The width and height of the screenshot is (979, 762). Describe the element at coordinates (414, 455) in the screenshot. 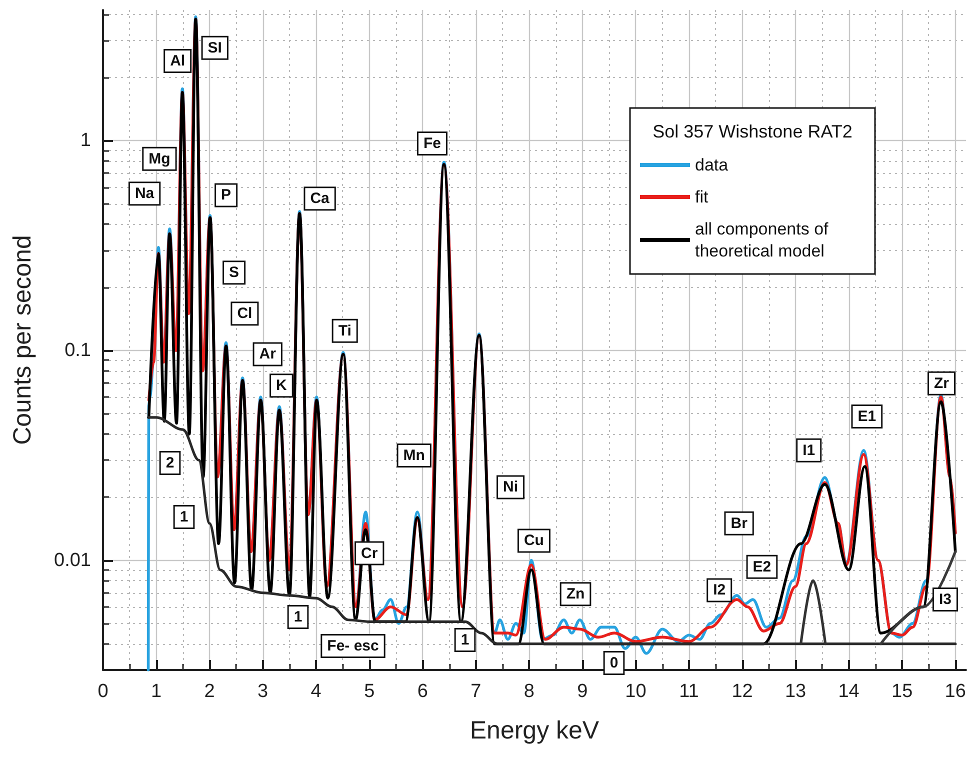

I see `annotation: Mn` at that location.